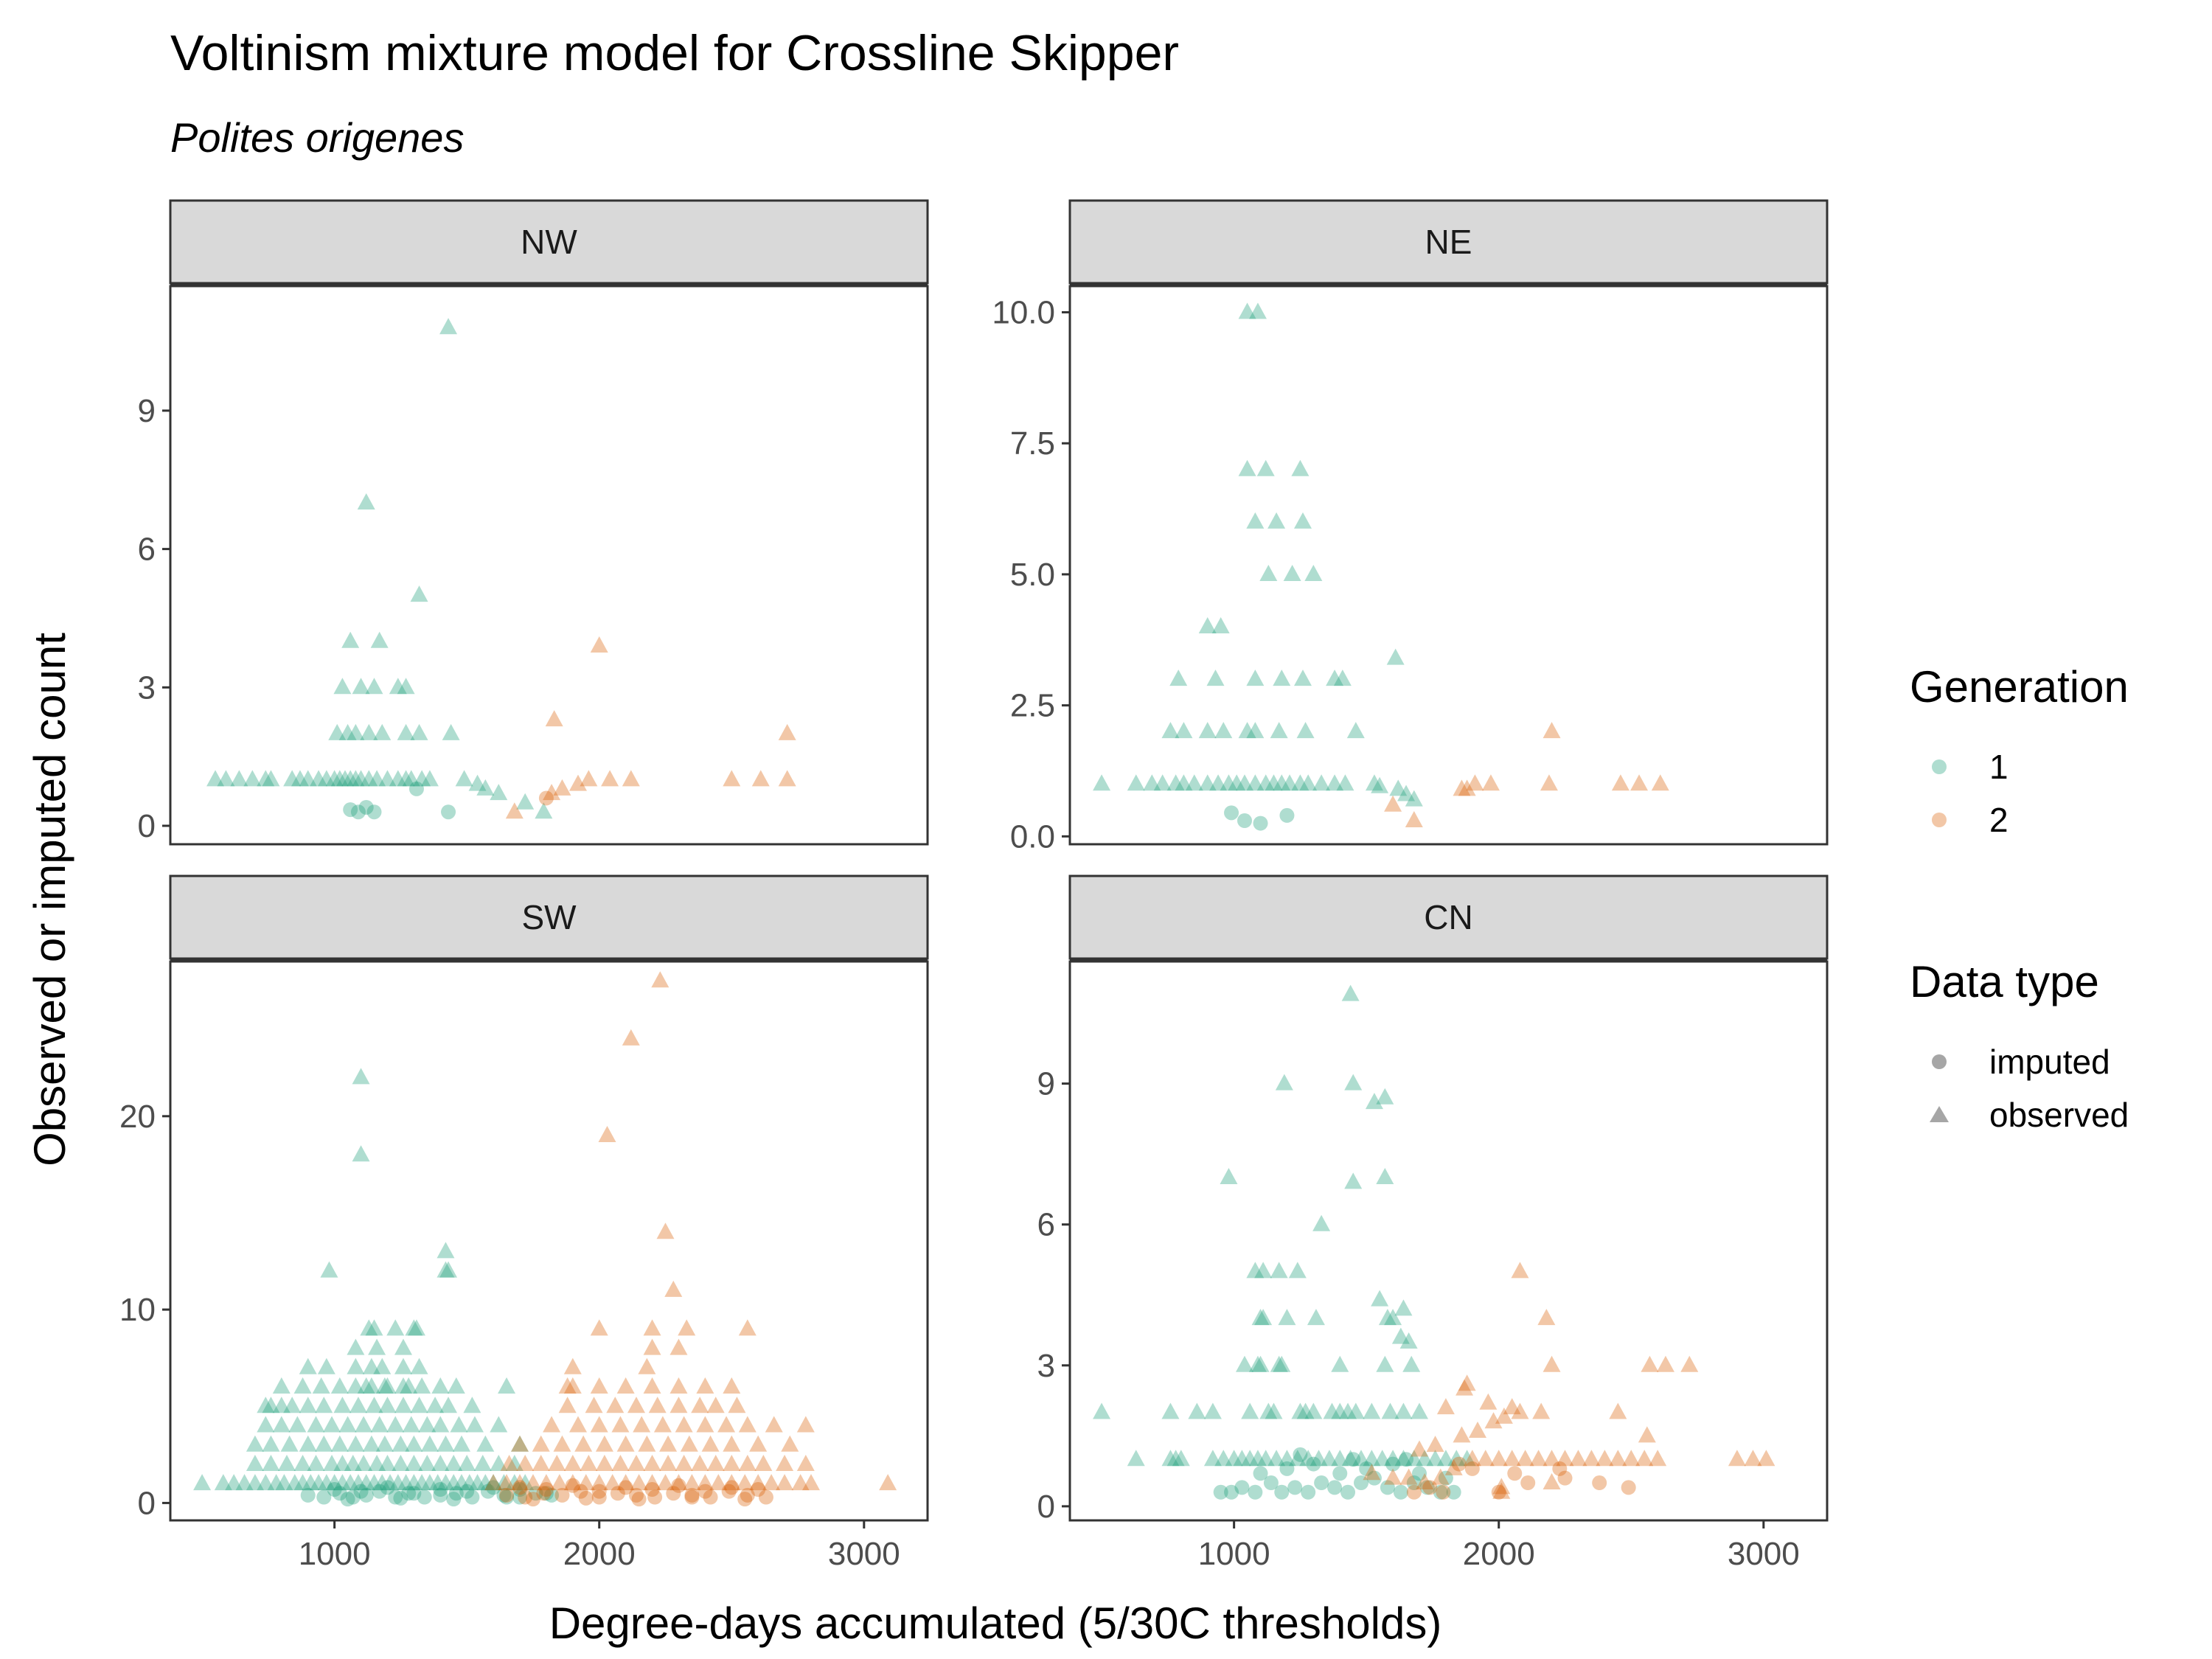 The width and height of the screenshot is (2212, 1659). Describe the element at coordinates (1448, 565) in the screenshot. I see `panel-border-ne` at that location.